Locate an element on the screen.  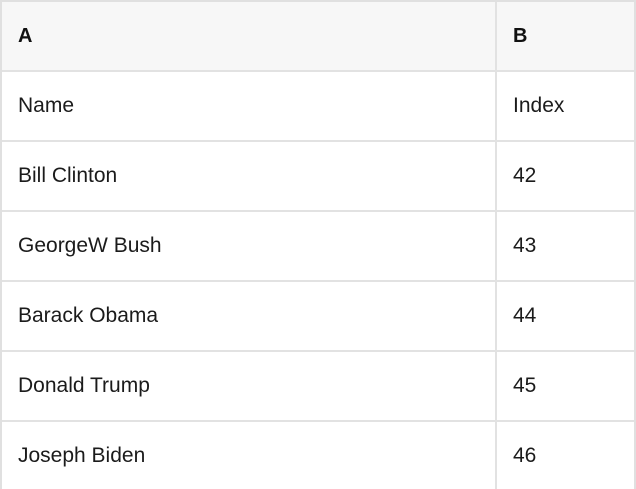
column-header-b: B is located at coordinates (565, 36).